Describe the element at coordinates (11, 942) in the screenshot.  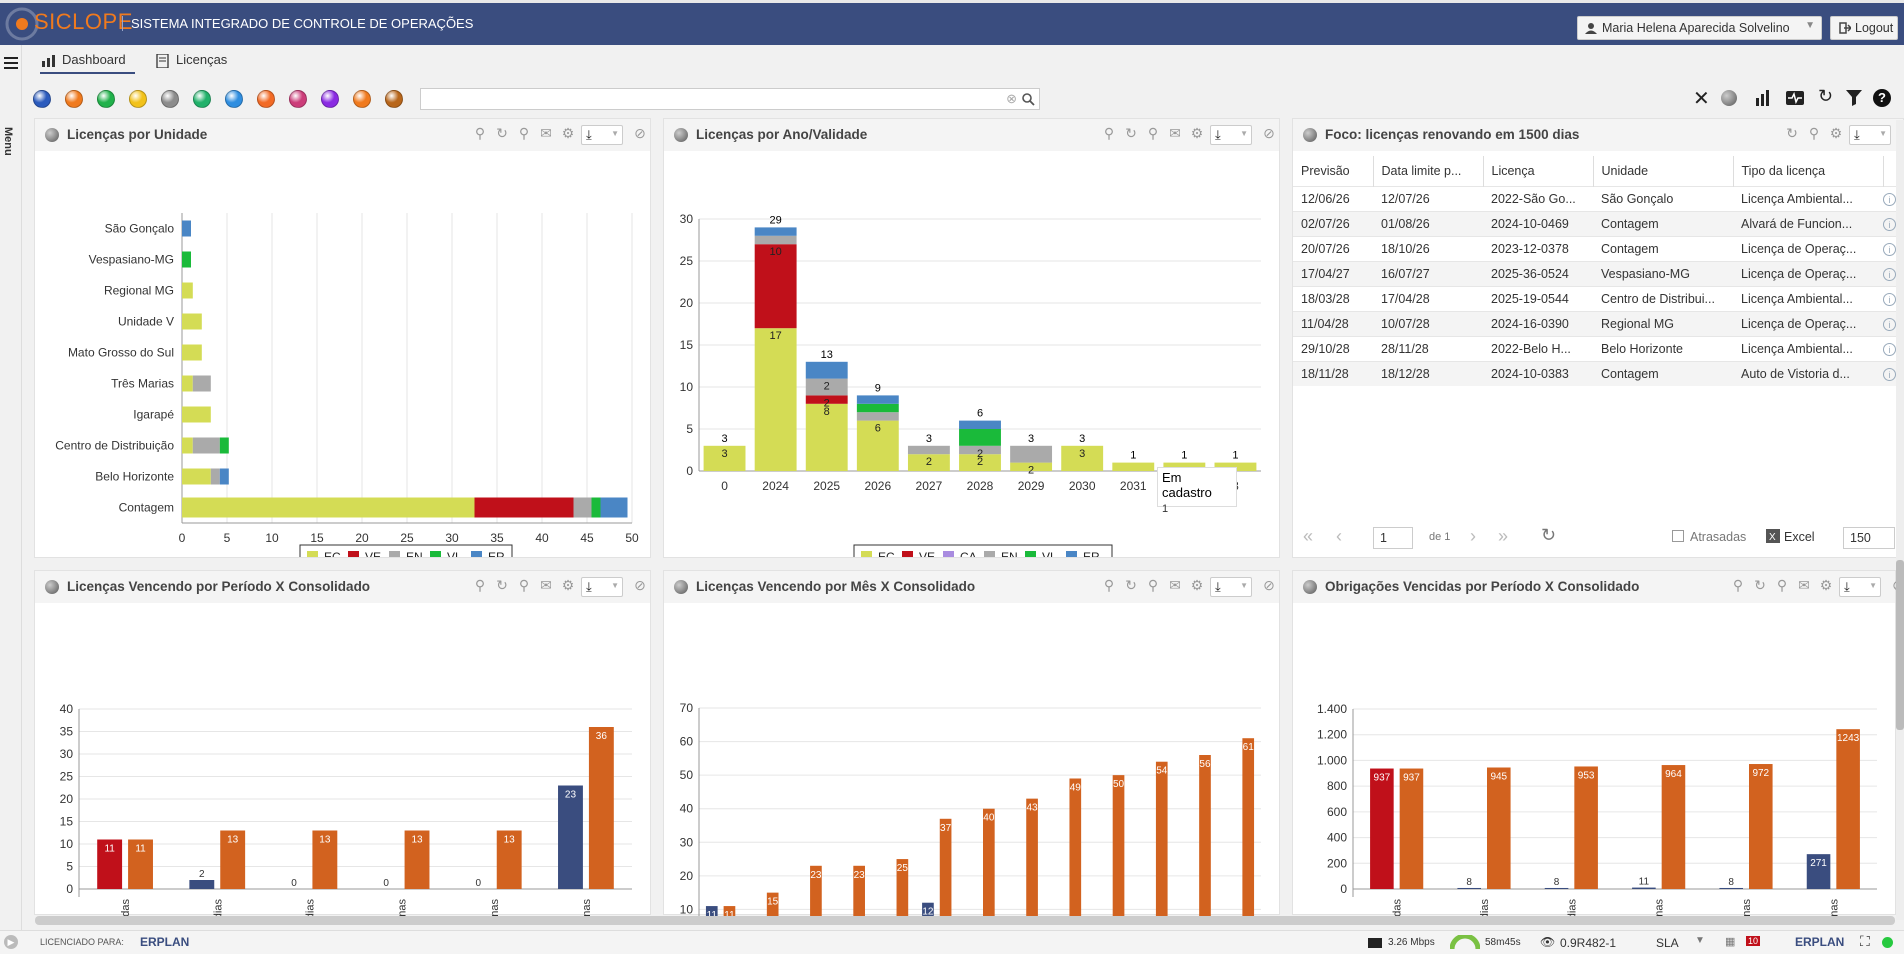
I see `play-icon: ▶` at that location.